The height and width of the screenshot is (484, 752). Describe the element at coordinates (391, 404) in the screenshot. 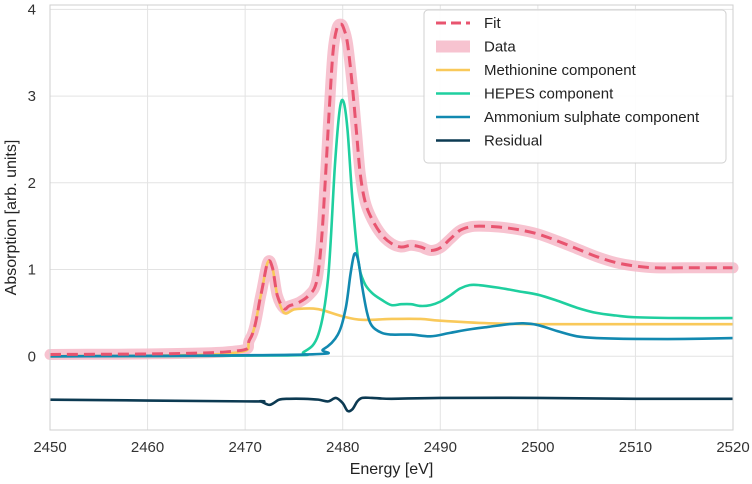

I see `series-residual-line` at that location.